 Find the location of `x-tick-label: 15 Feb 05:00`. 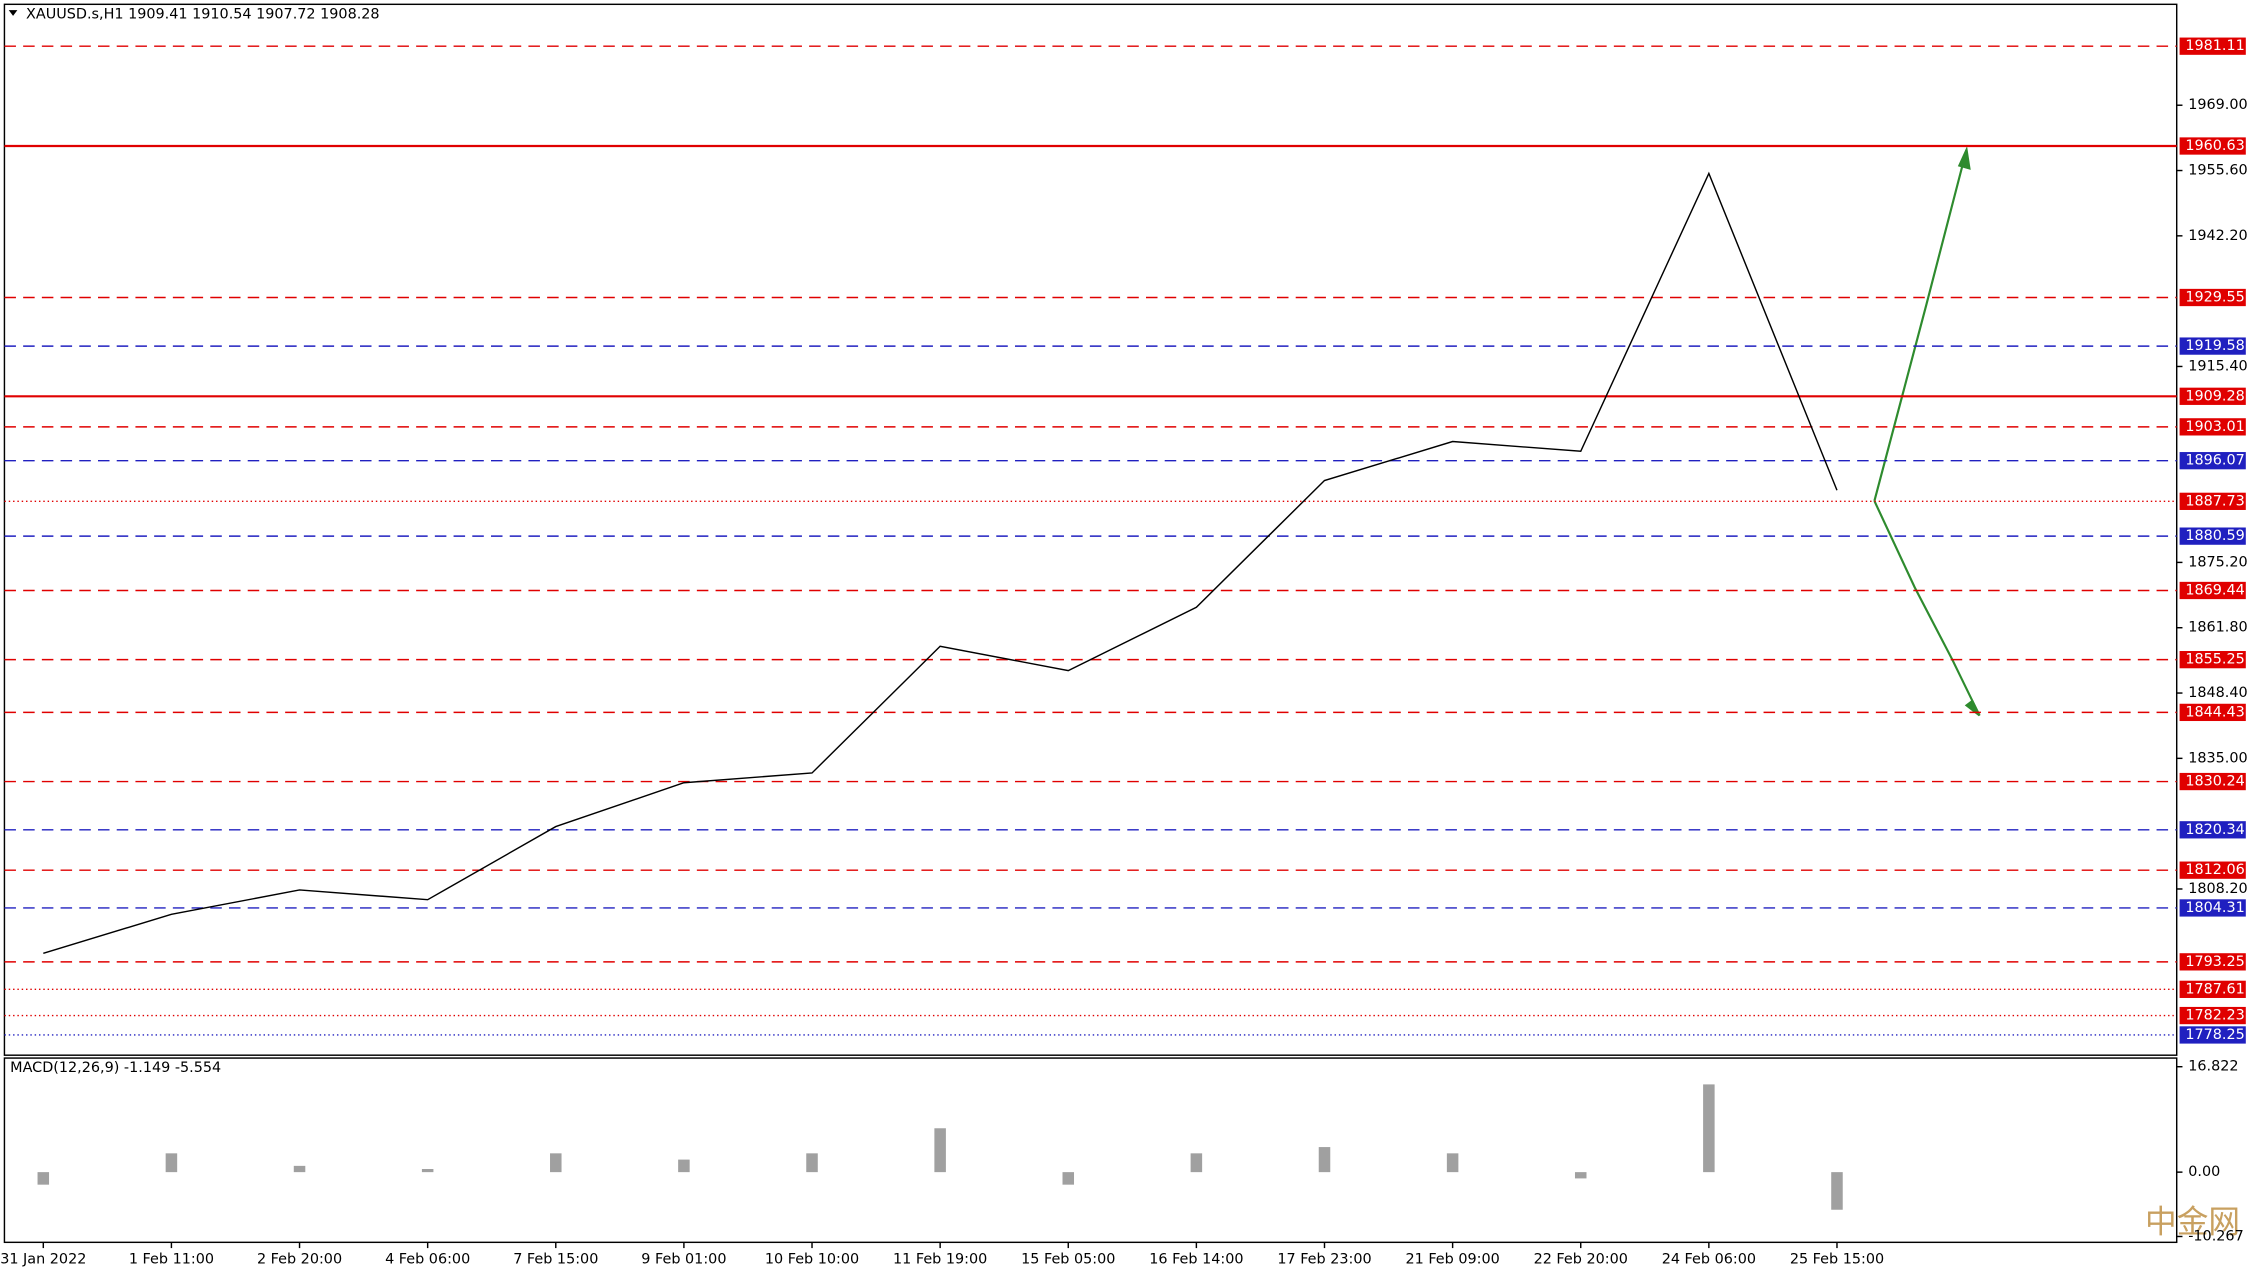

x-tick-label: 15 Feb 05:00 is located at coordinates (1068, 1260).